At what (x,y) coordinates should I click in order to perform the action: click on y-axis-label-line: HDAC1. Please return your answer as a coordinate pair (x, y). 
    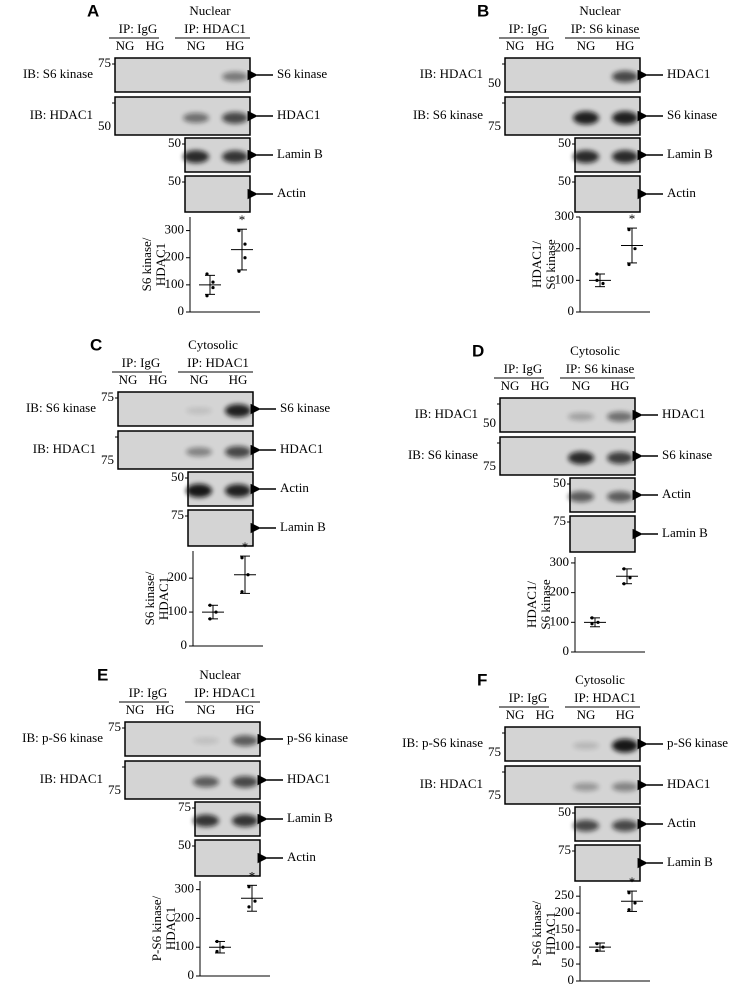
    Looking at the image, I should click on (170, 928).